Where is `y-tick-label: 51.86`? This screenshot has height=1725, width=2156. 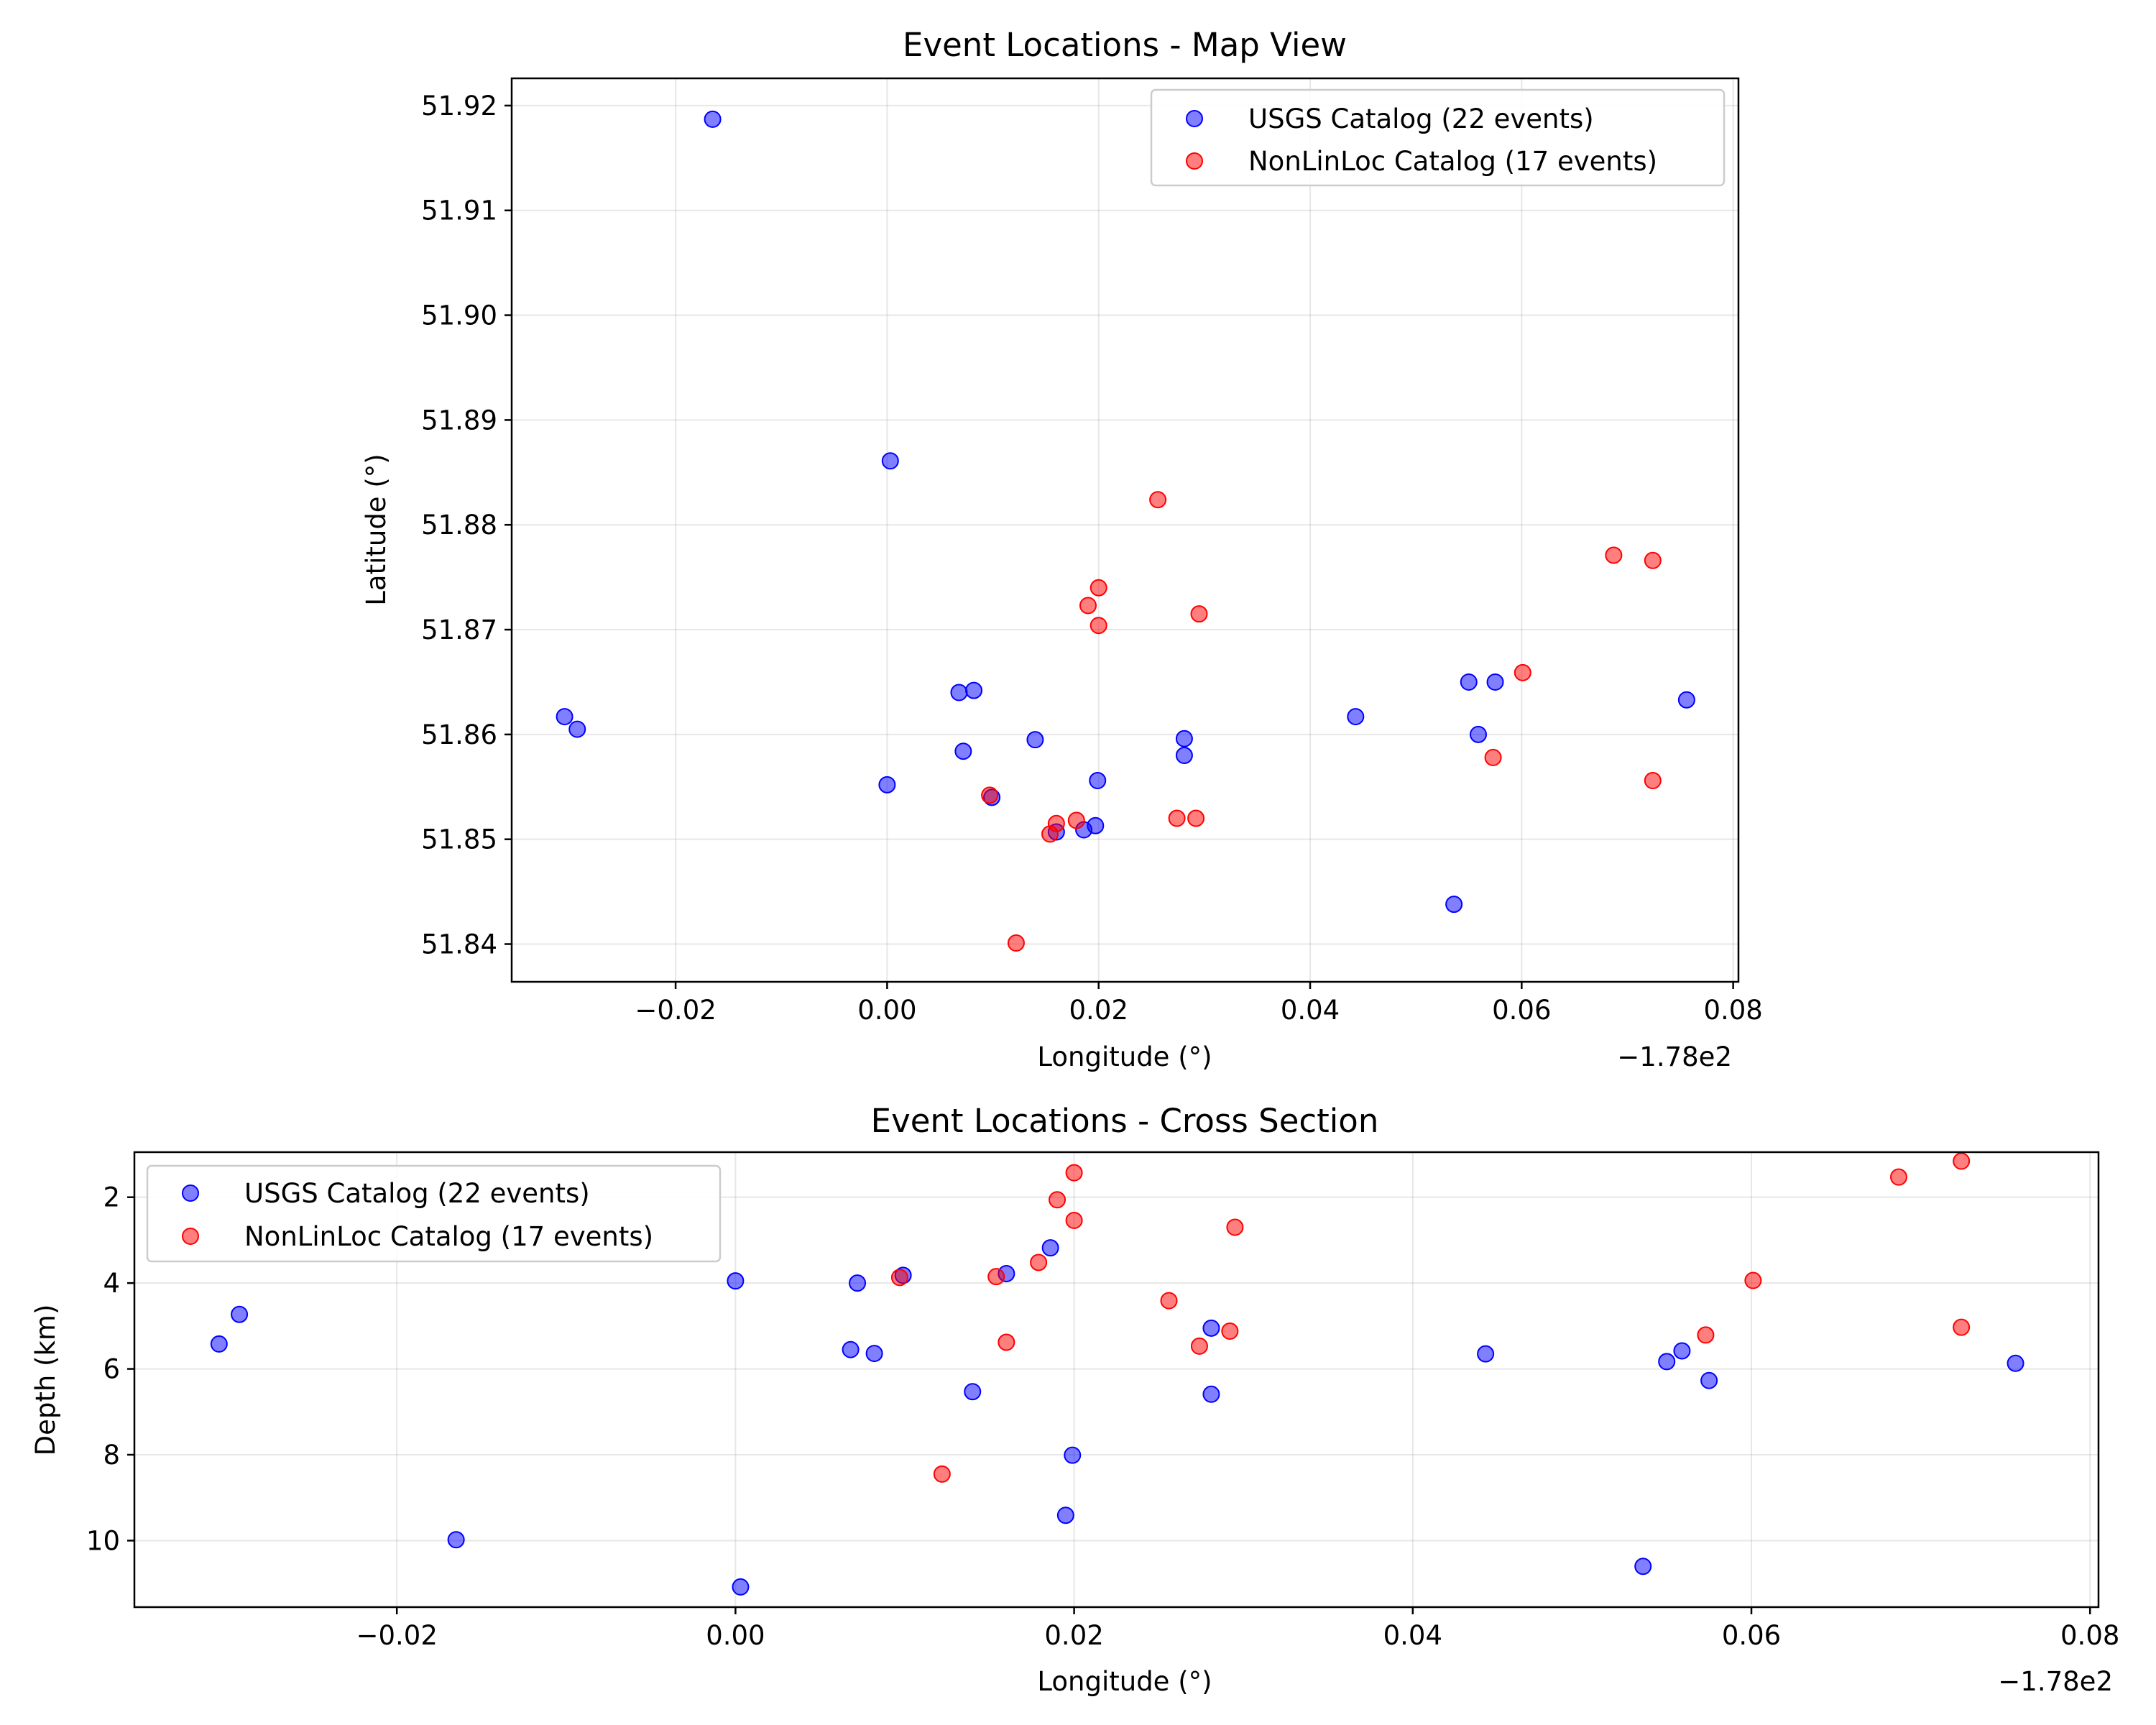 y-tick-label: 51.86 is located at coordinates (459, 734).